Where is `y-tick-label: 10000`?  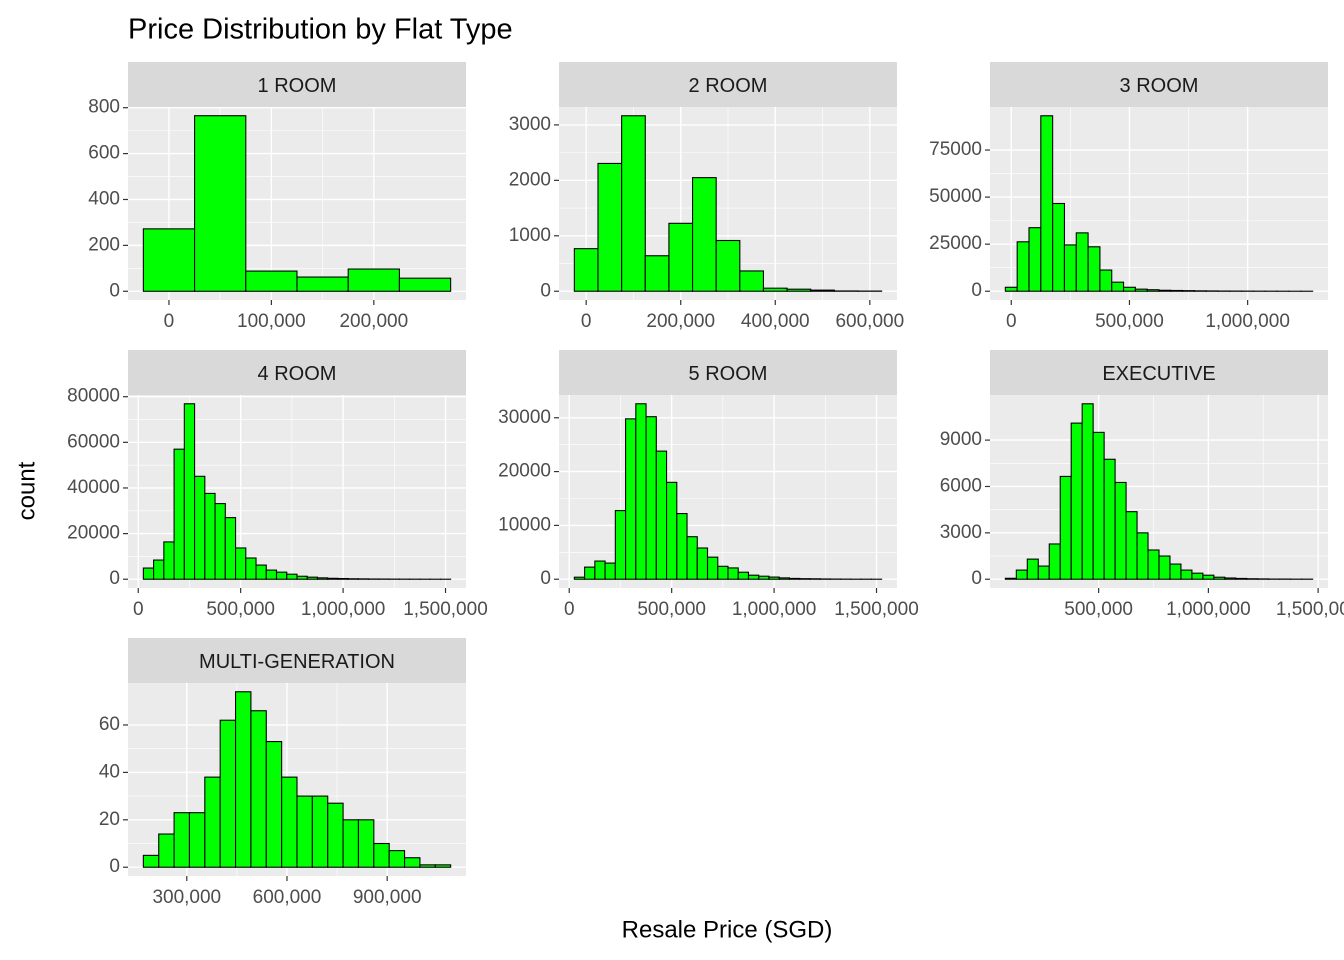
y-tick-label: 10000 is located at coordinates (524, 524).